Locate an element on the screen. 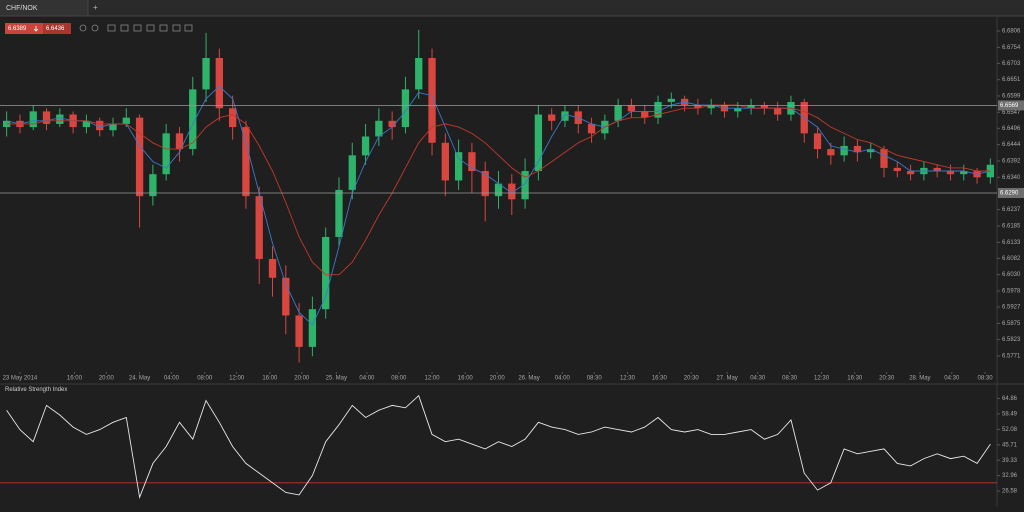  tab-label: CHF/NOK is located at coordinates (22, 8).